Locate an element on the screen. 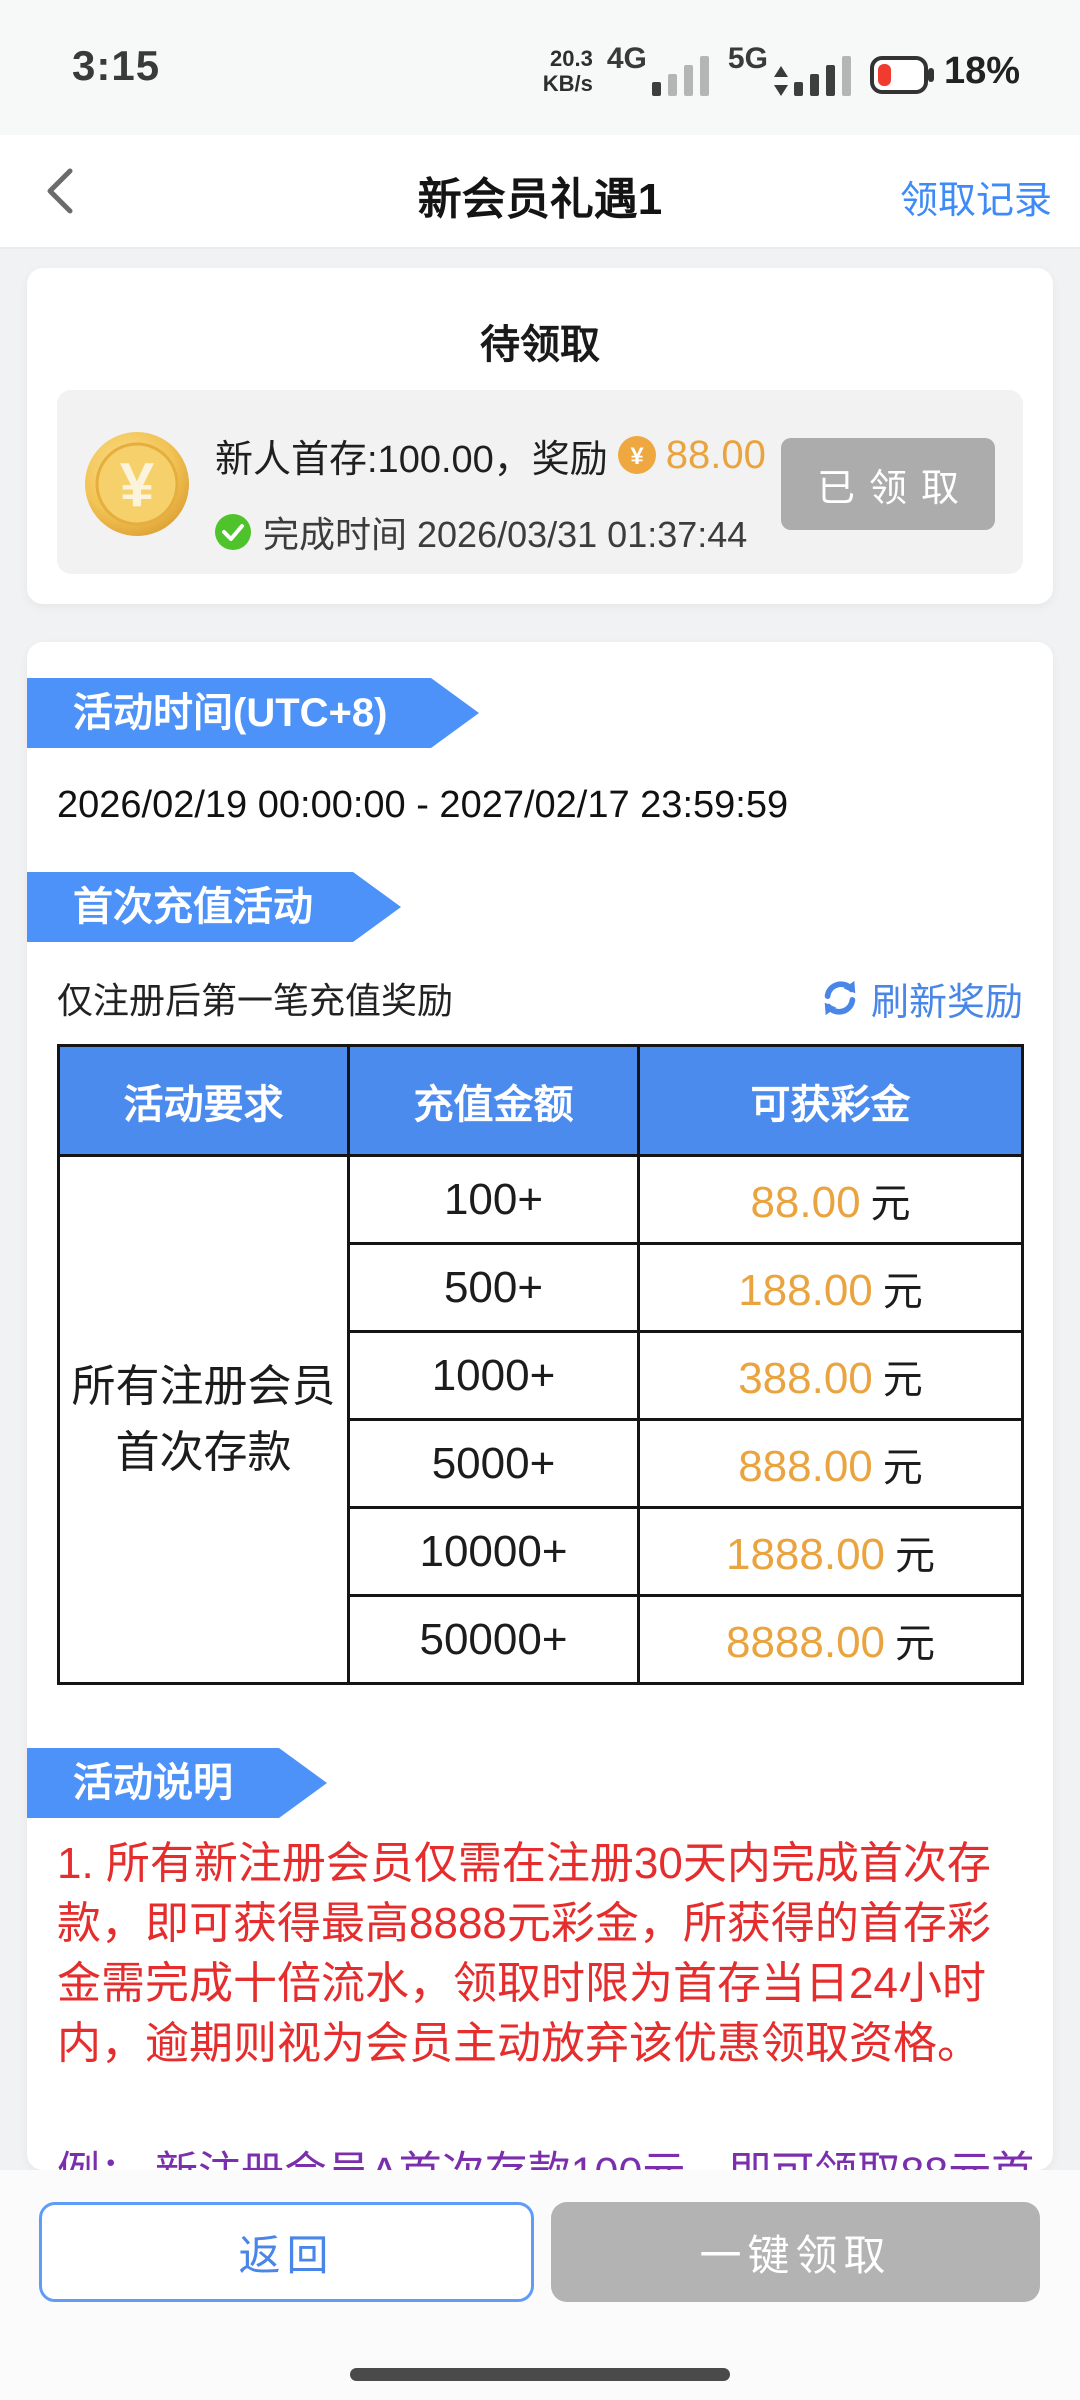  table-row: 500+ 188.00 元 is located at coordinates (541, 1287).